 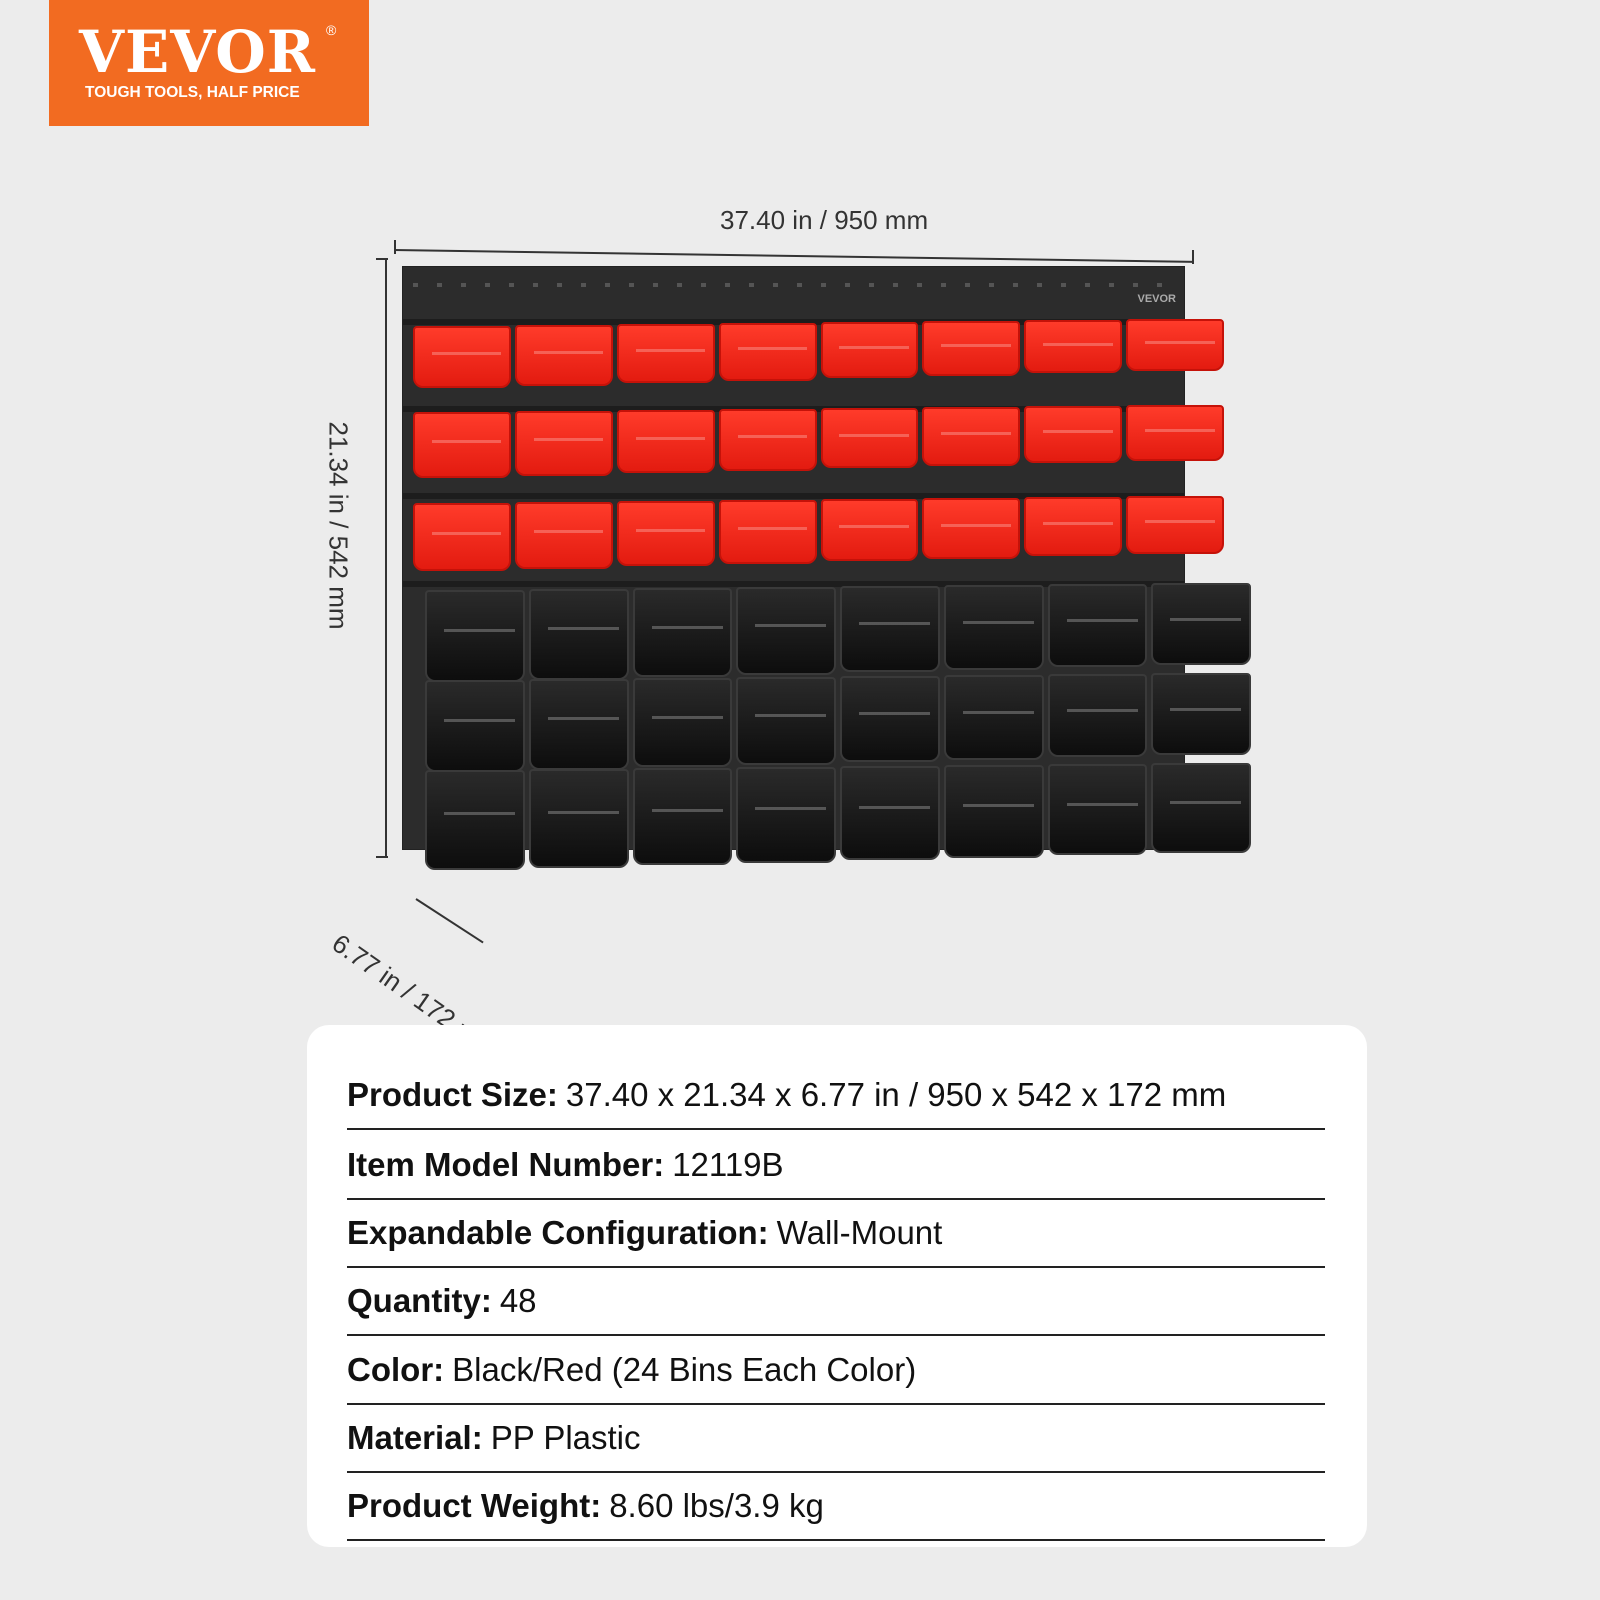 I want to click on registered-mark: ®, so click(x=331, y=30).